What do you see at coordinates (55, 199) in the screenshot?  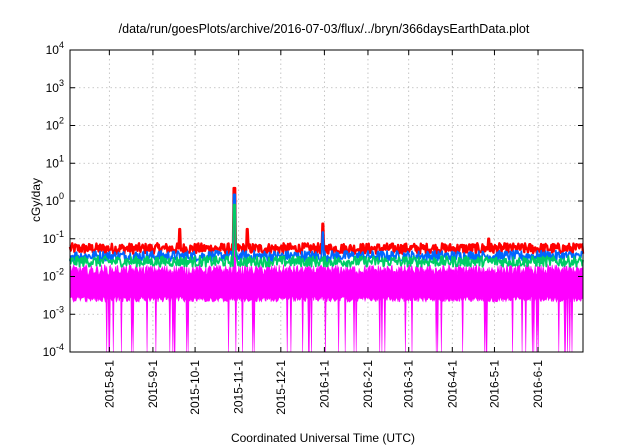 I see `y-tick-label: 10⁰` at bounding box center [55, 199].